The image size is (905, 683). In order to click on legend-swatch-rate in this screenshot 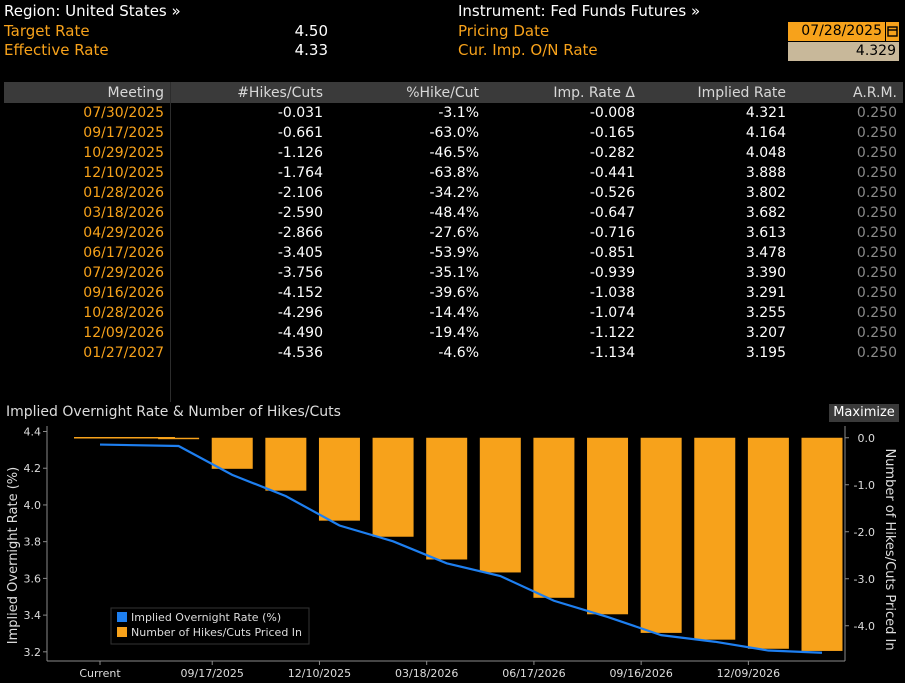, I will do `click(122, 617)`.